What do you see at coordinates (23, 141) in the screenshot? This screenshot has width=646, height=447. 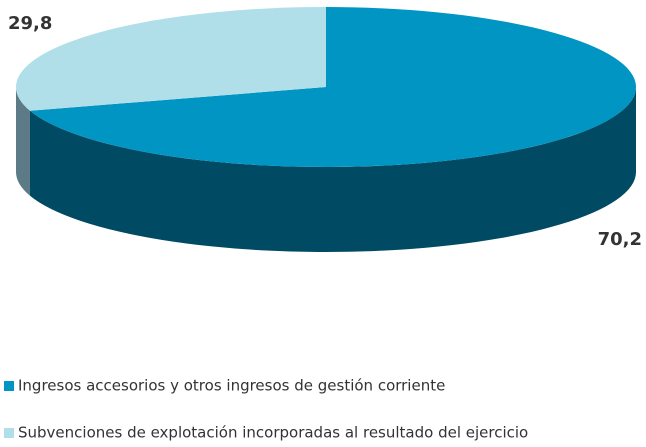 I see `pie-side` at bounding box center [23, 141].